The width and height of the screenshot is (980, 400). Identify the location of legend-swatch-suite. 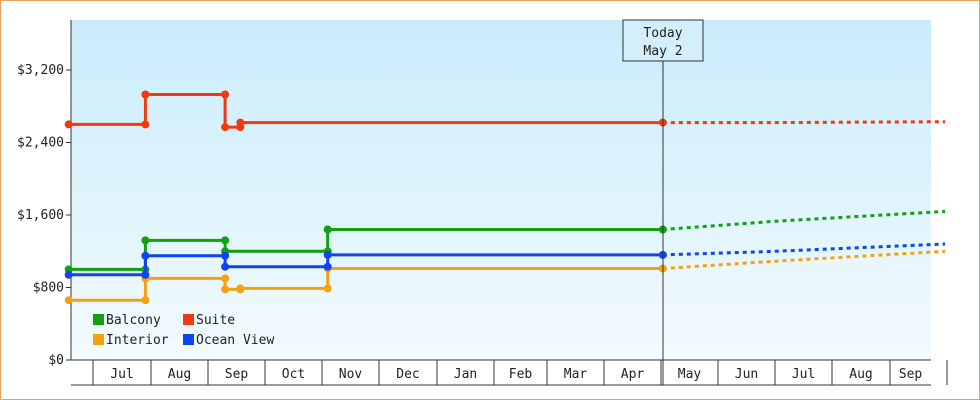
(188, 319).